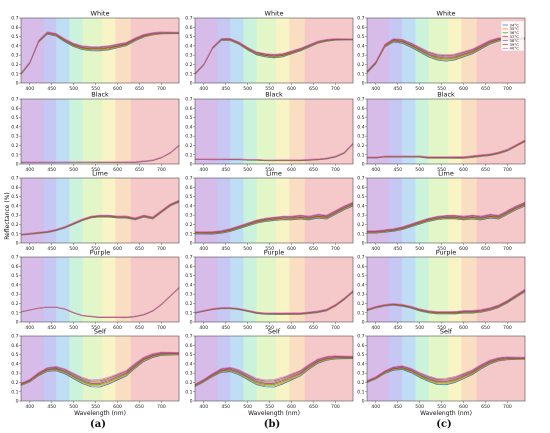 This screenshot has width=550, height=433. What do you see at coordinates (444, 424) in the screenshot?
I see `column-caption: (c)` at bounding box center [444, 424].